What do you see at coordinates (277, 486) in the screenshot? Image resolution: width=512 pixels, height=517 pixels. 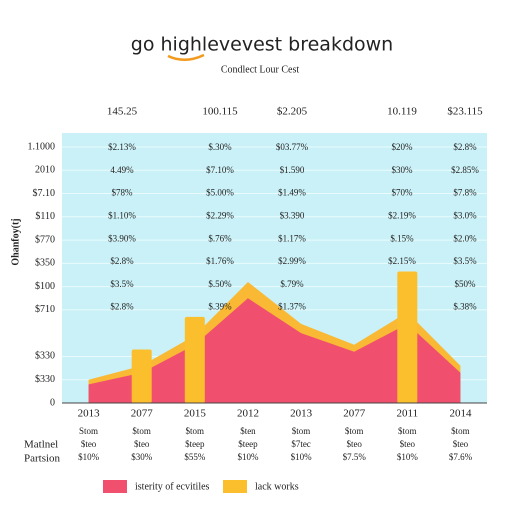 I see `legend-label: lack works` at bounding box center [277, 486].